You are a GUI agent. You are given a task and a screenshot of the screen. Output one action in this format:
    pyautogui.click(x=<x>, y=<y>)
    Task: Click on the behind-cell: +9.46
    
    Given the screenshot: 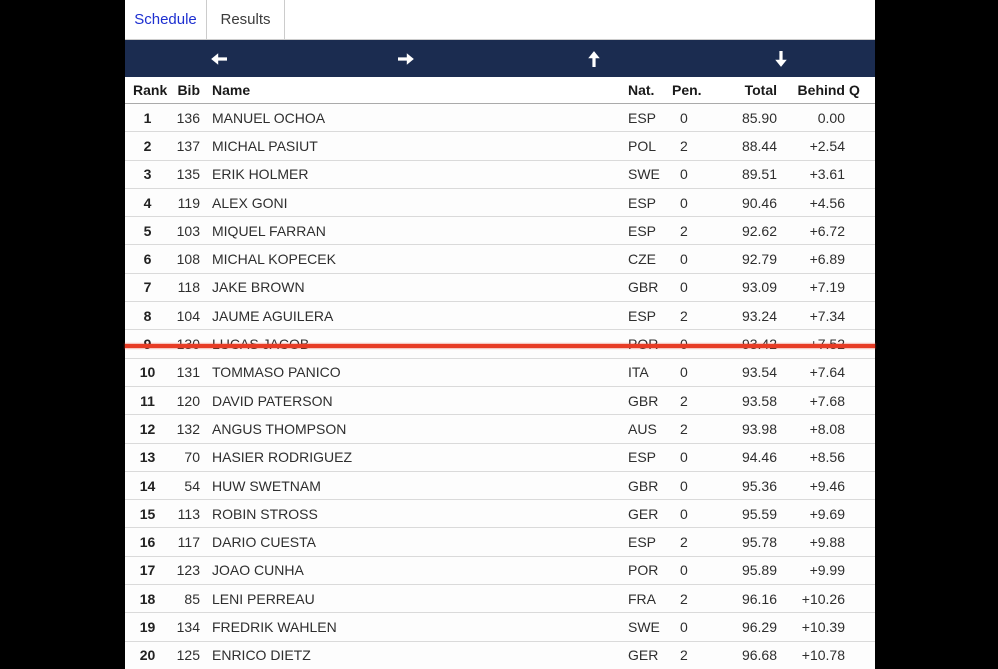 What is the action you would take?
    pyautogui.click(x=811, y=485)
    